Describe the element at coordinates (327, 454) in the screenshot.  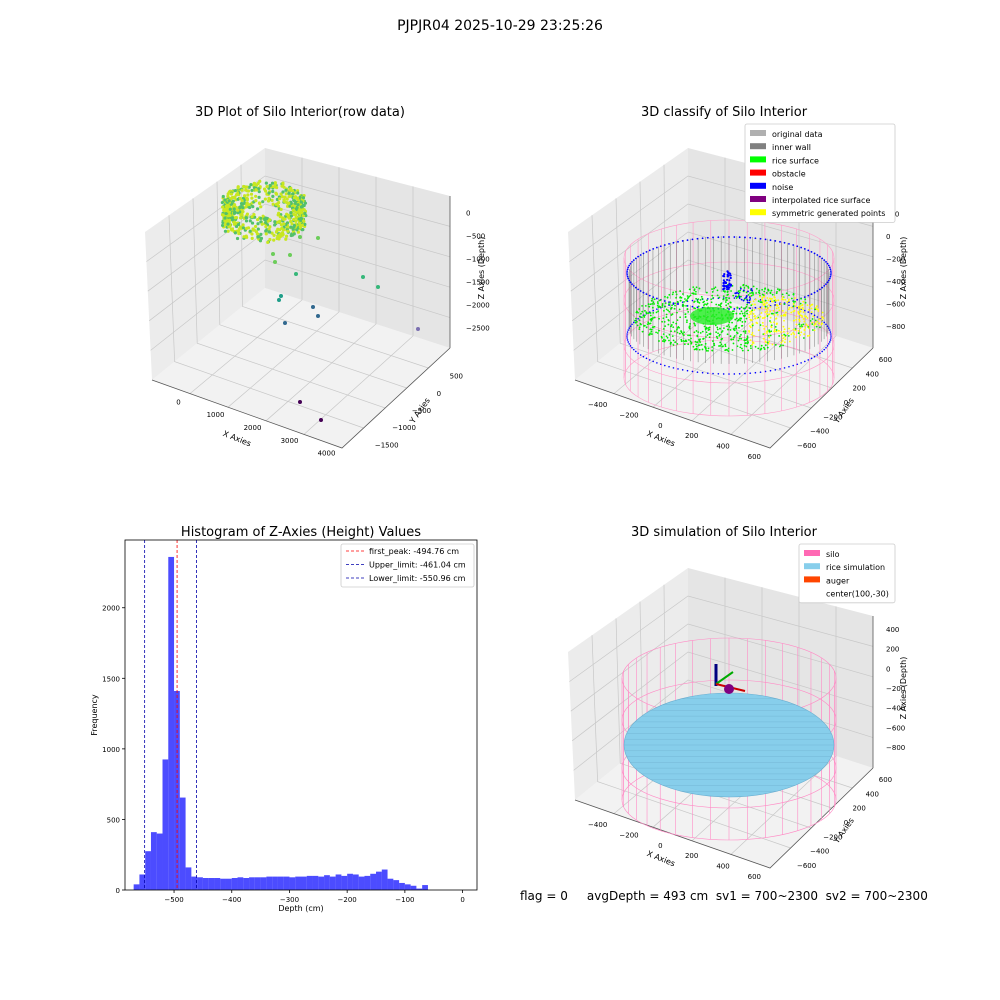
I see `x-tick-label: 4000` at that location.